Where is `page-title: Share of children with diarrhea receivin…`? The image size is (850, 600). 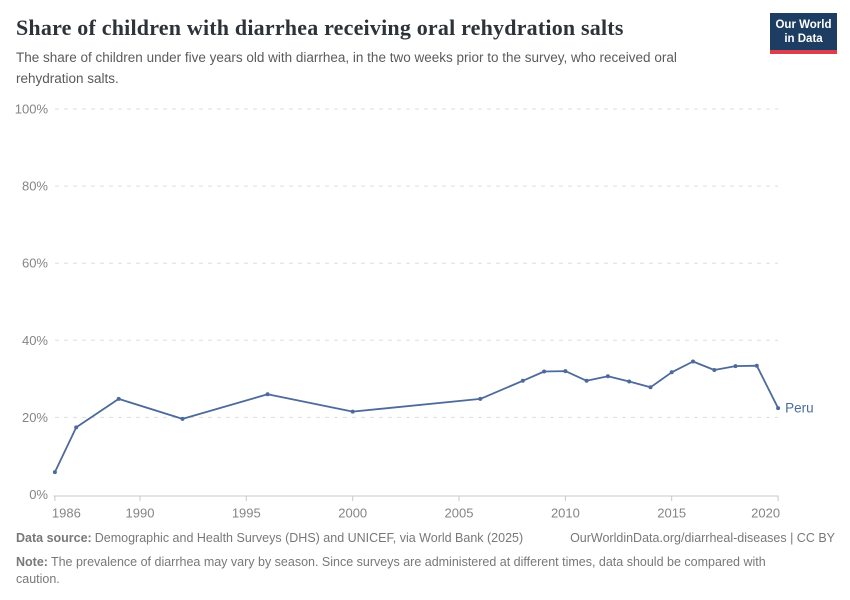 page-title: Share of children with diarrhea receivin… is located at coordinates (320, 27).